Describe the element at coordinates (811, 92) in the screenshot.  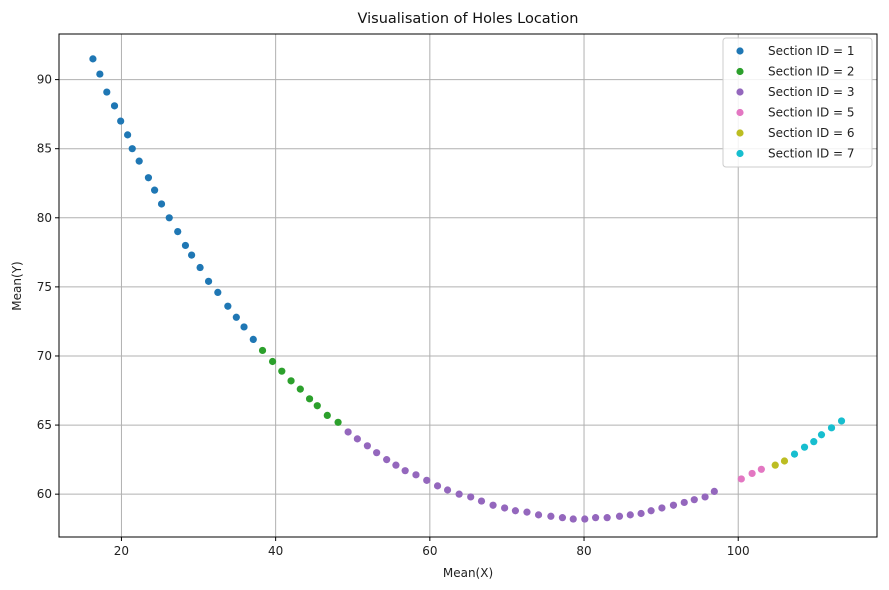
I see `legend-label: Section ID = 3` at that location.